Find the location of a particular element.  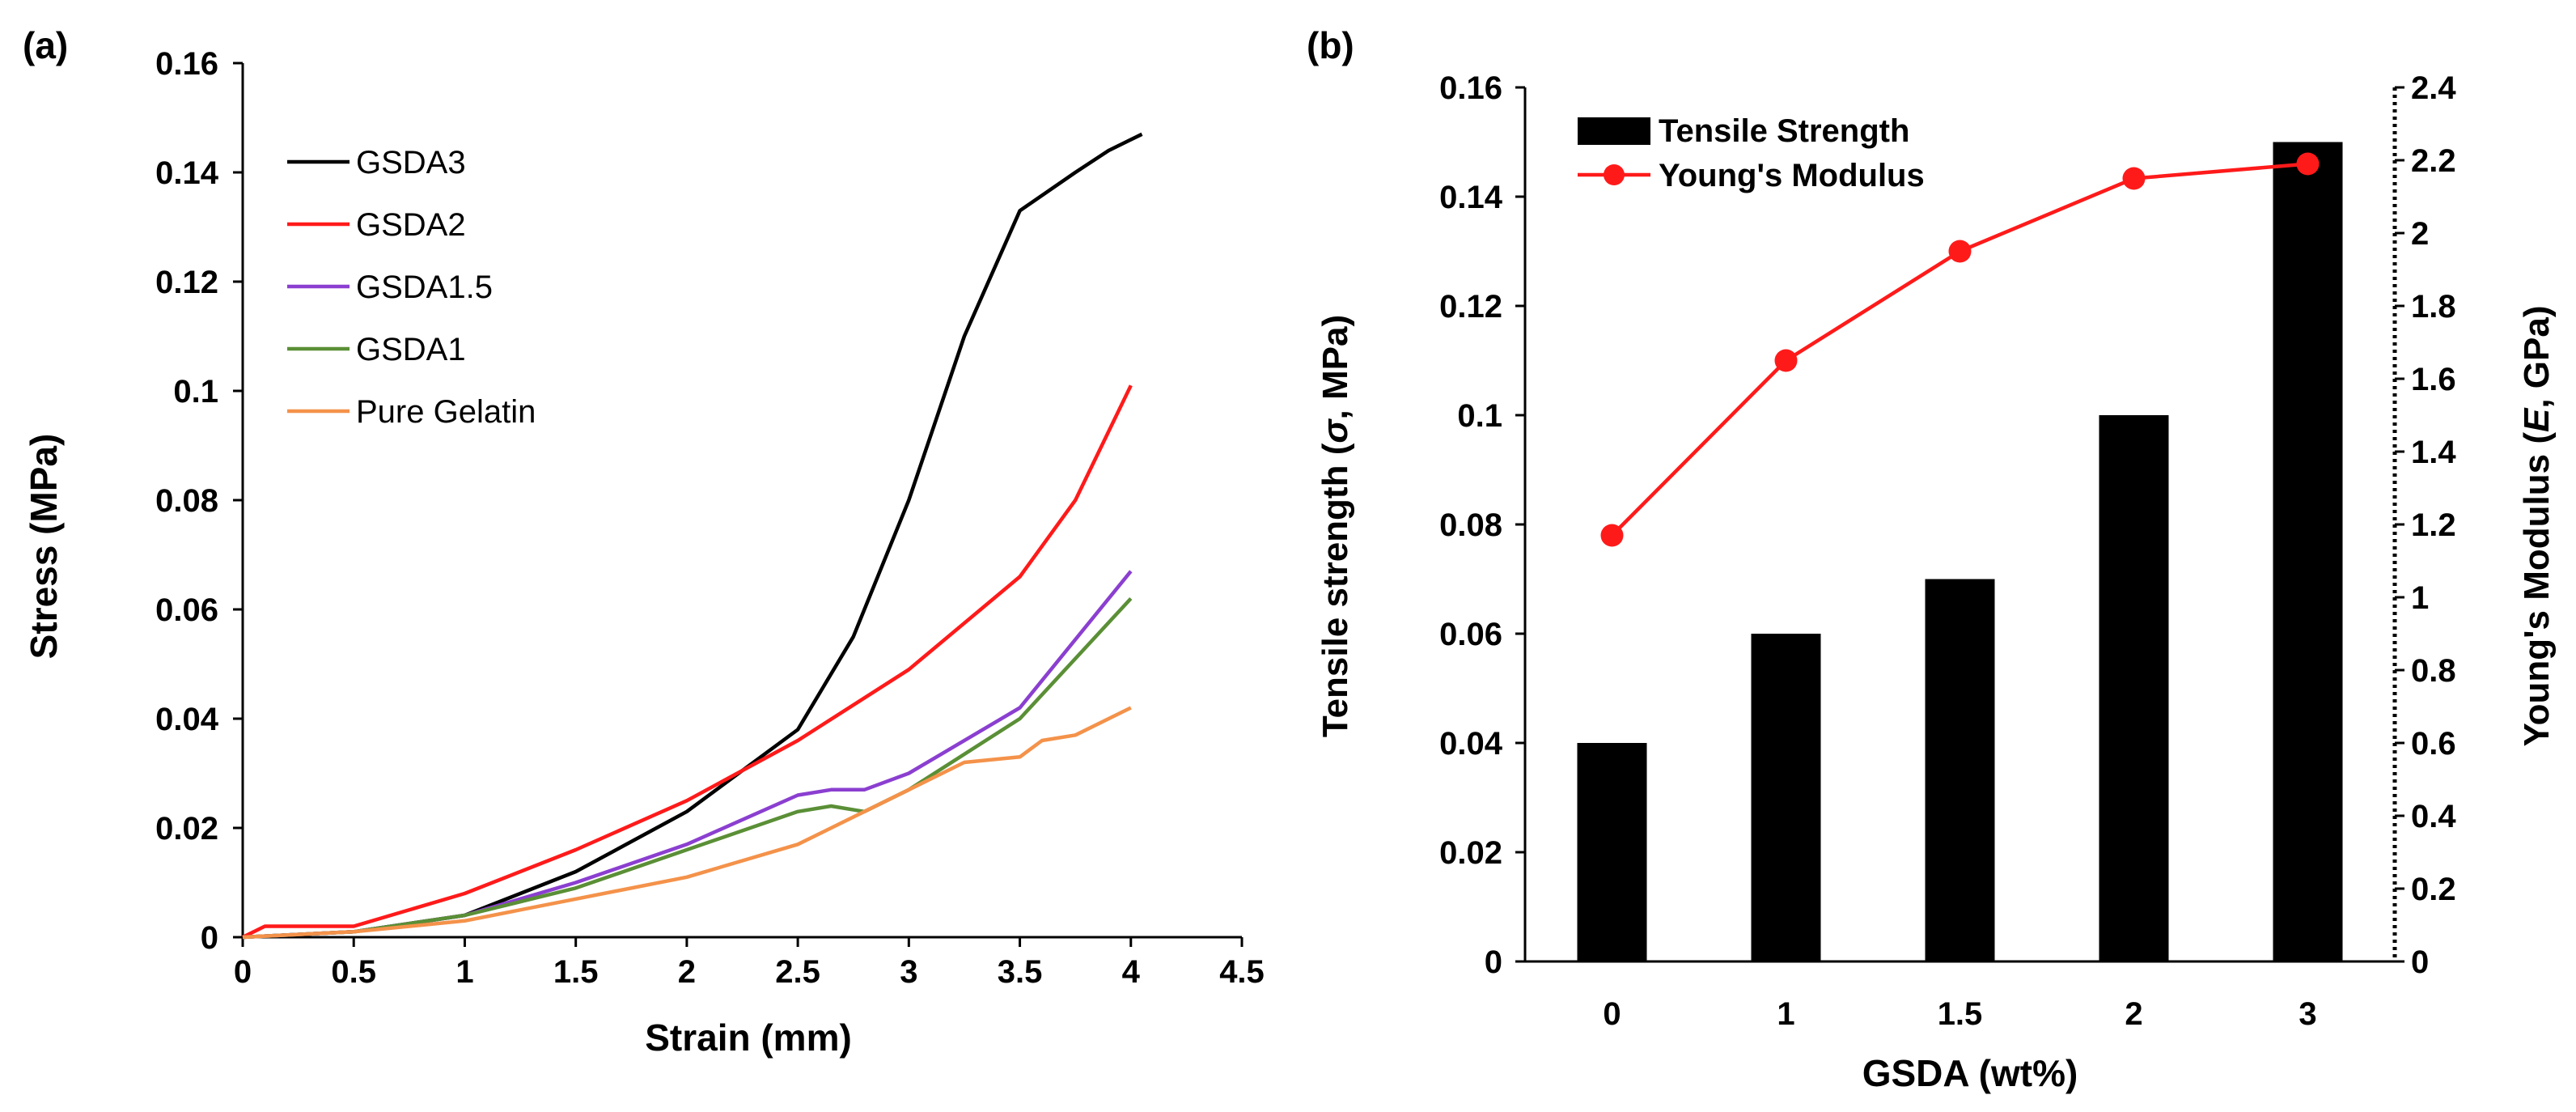

legend-label-pure-gelatin: Pure Gelatin is located at coordinates (446, 412).